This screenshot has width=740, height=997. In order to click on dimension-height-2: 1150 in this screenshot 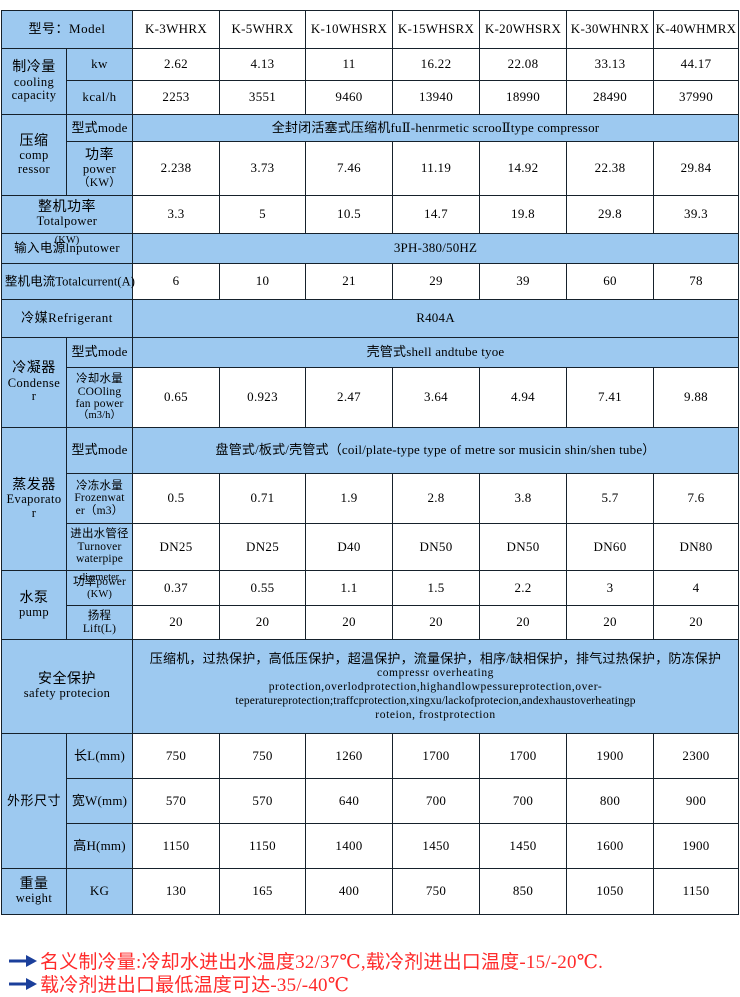, I will do `click(263, 846)`.